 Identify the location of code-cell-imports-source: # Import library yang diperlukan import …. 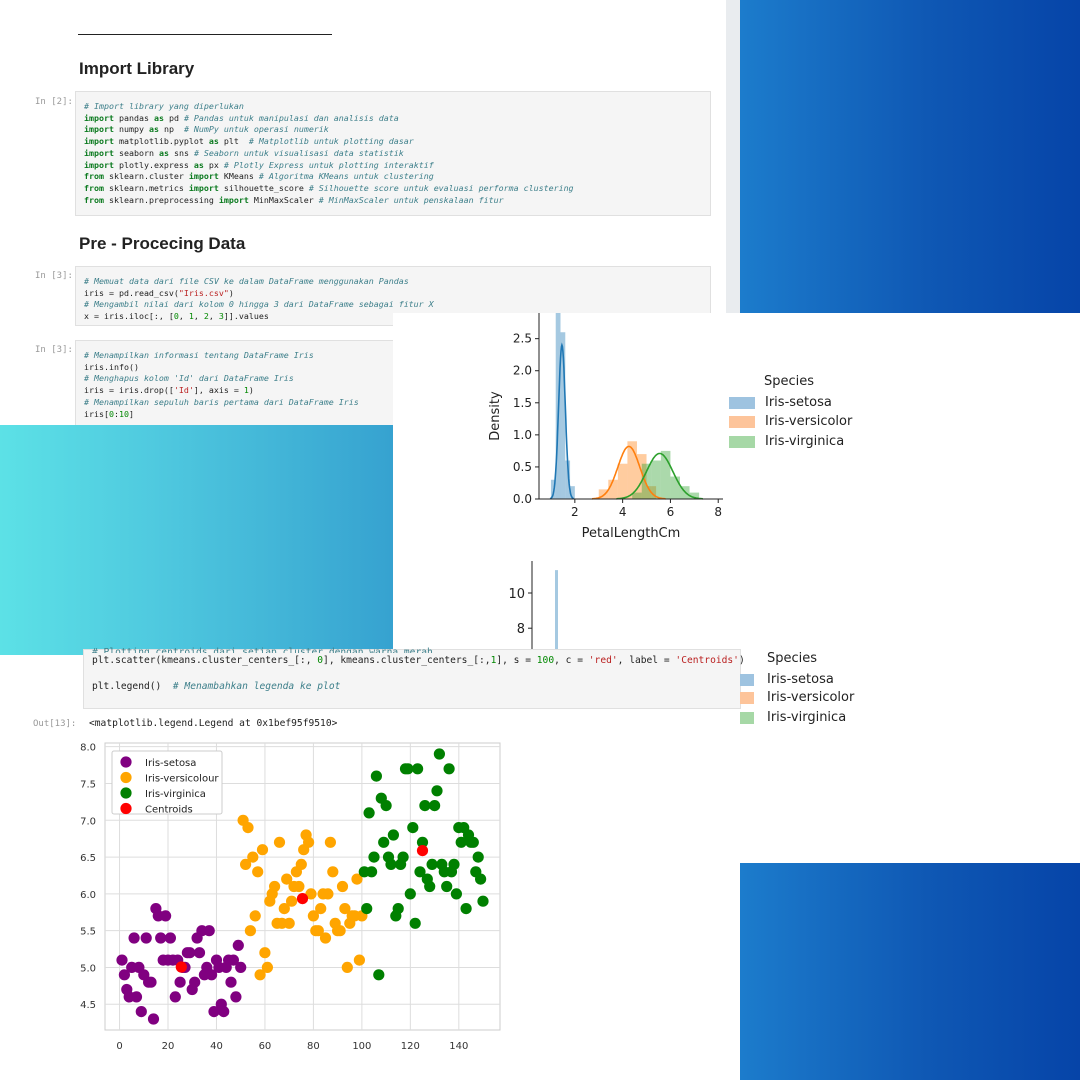
(329, 153).